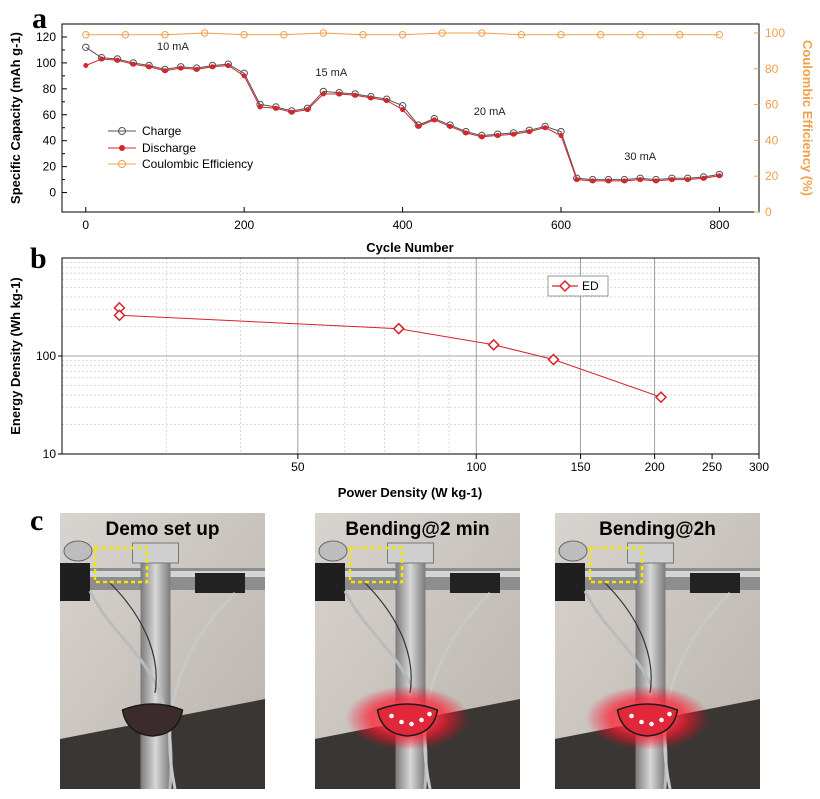 The width and height of the screenshot is (820, 799). What do you see at coordinates (133, 638) in the screenshot?
I see `photo-wire` at bounding box center [133, 638].